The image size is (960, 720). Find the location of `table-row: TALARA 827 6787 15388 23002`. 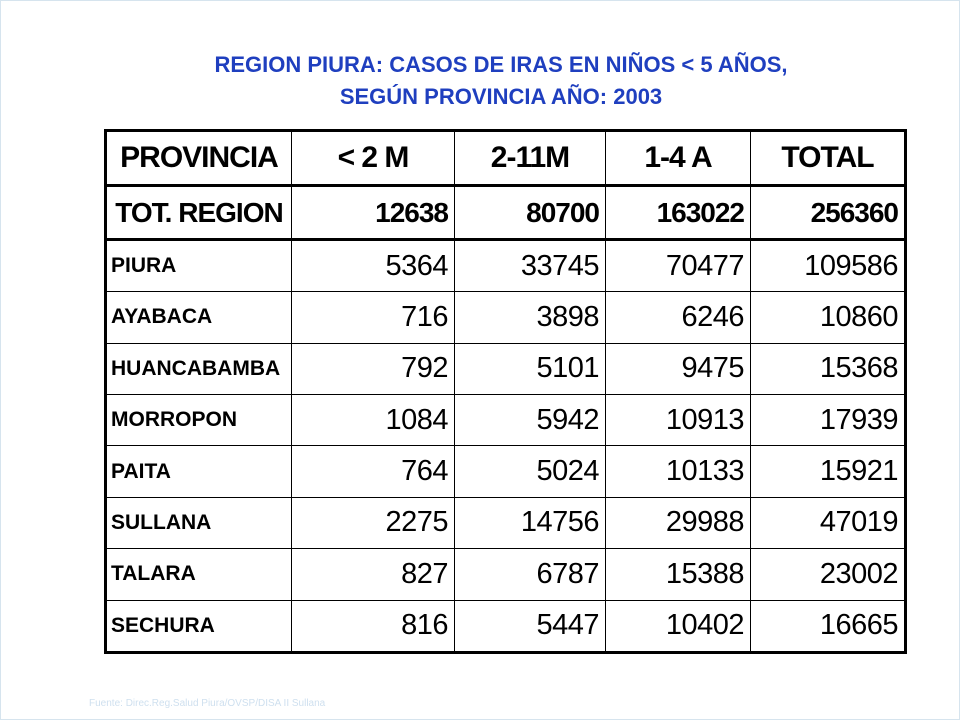

table-row: TALARA 827 6787 15388 23002 is located at coordinates (505, 574).